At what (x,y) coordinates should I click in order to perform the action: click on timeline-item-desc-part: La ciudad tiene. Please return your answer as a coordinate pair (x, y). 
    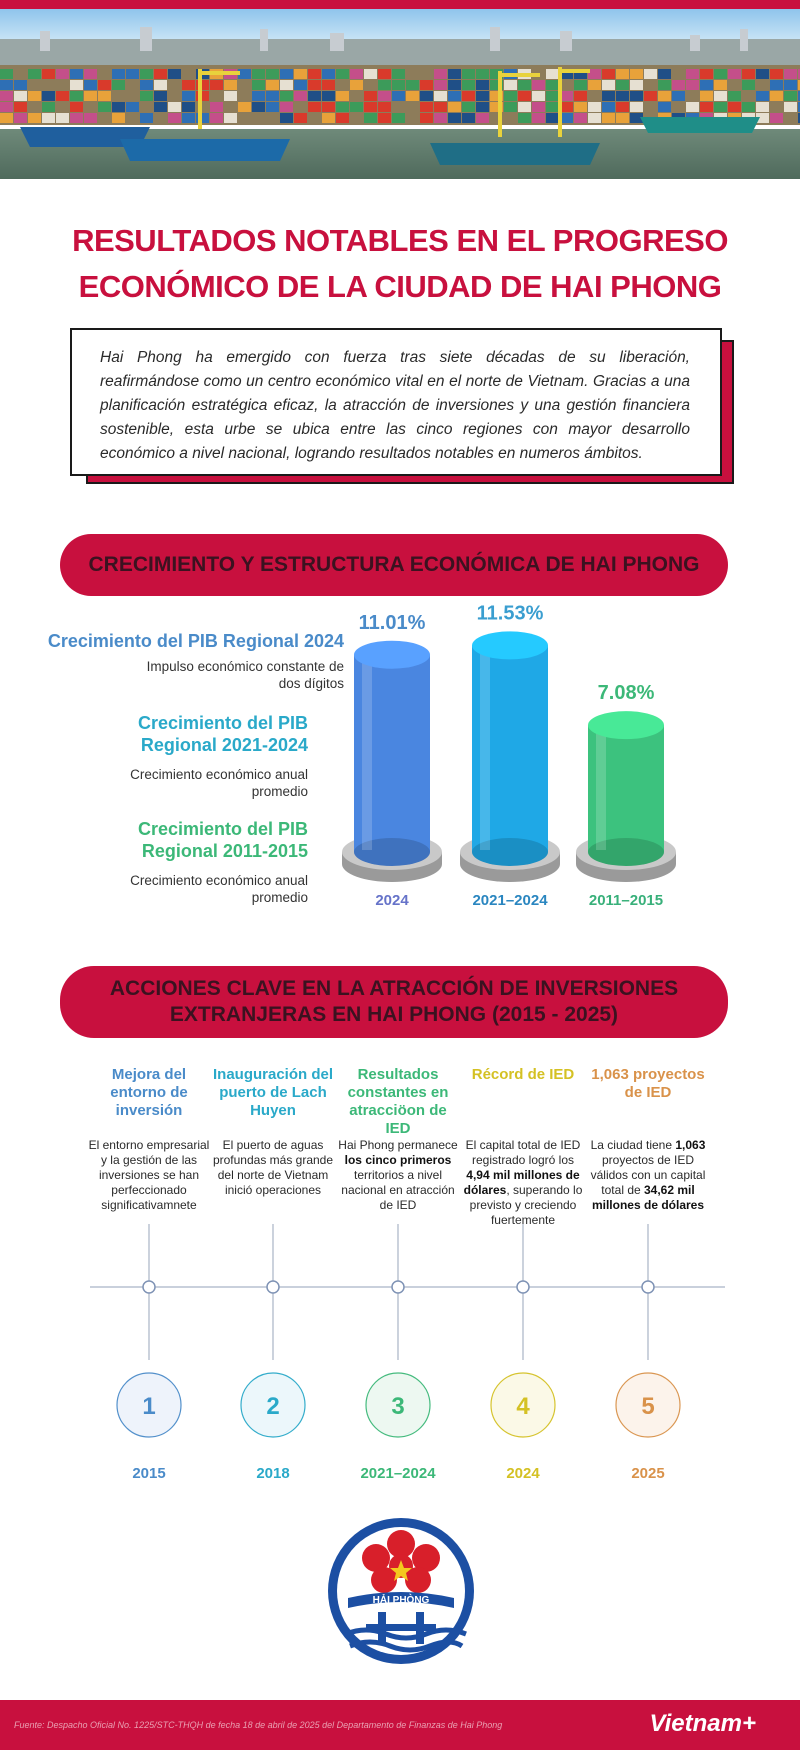
    Looking at the image, I should click on (633, 1145).